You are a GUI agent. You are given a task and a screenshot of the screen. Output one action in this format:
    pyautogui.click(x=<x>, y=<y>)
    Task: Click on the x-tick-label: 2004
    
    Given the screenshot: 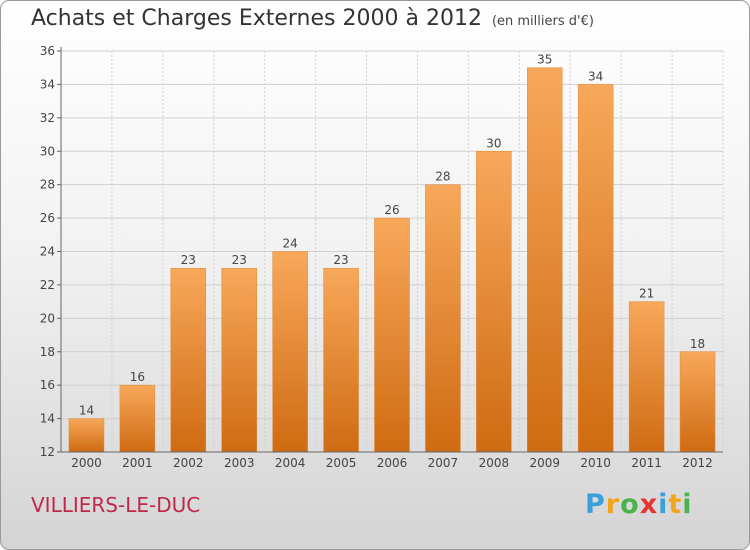 What is the action you would take?
    pyautogui.click(x=290, y=463)
    